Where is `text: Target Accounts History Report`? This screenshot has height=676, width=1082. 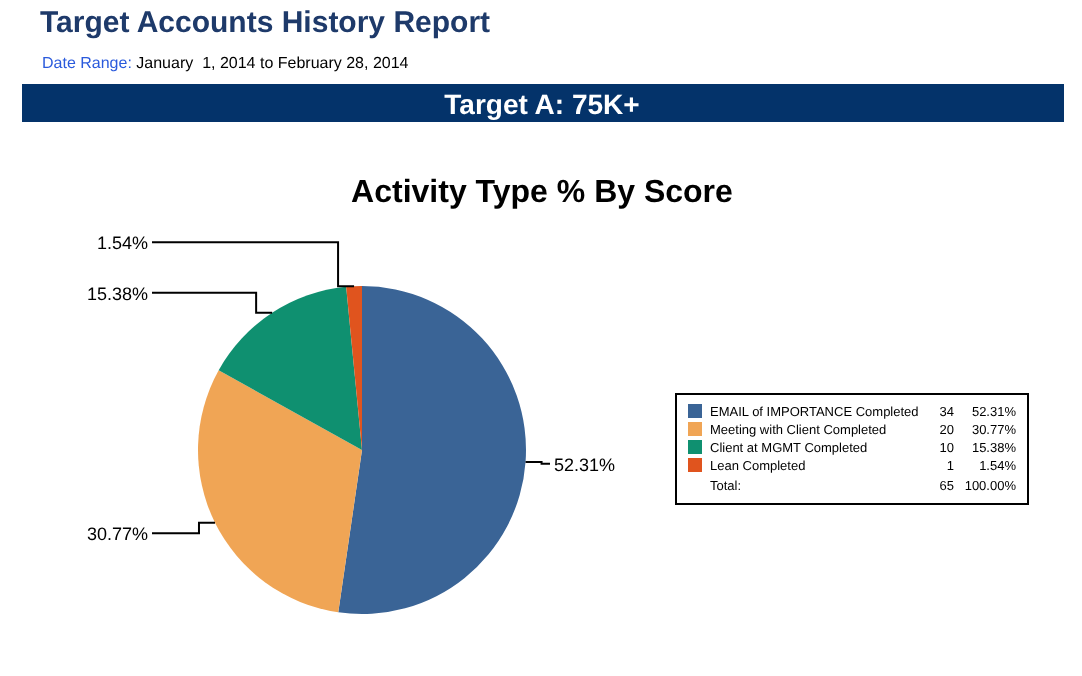
text: Target Accounts History Report is located at coordinates (265, 23).